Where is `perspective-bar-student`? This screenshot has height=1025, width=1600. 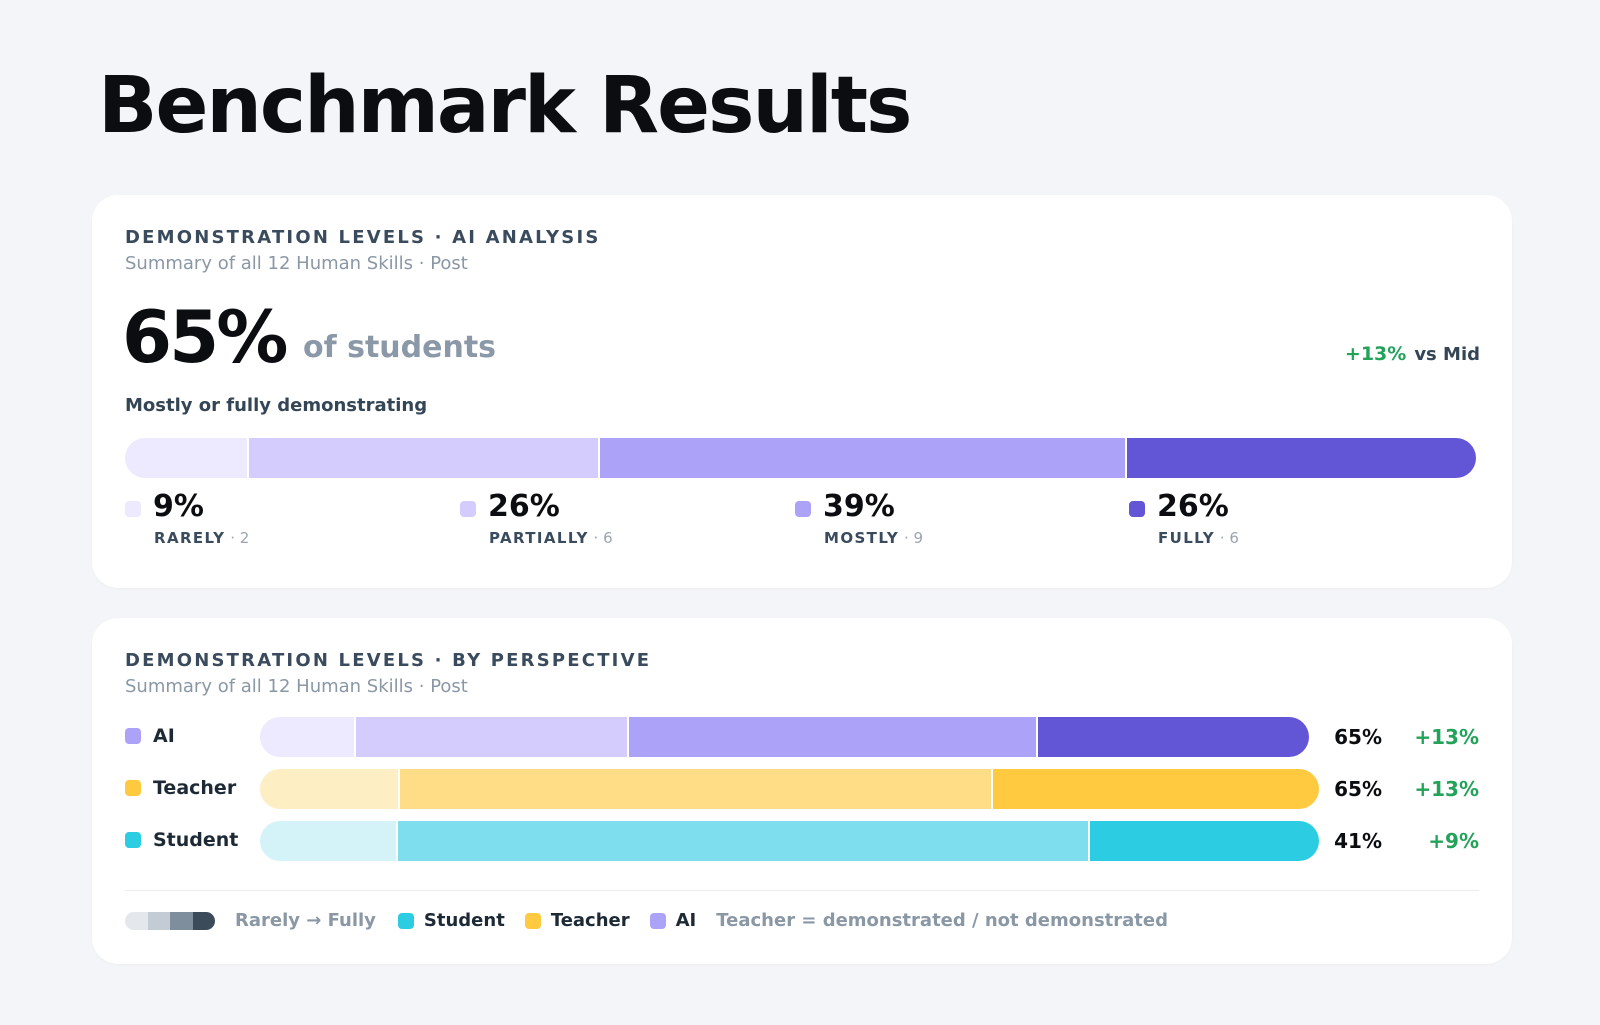 perspective-bar-student is located at coordinates (789, 841).